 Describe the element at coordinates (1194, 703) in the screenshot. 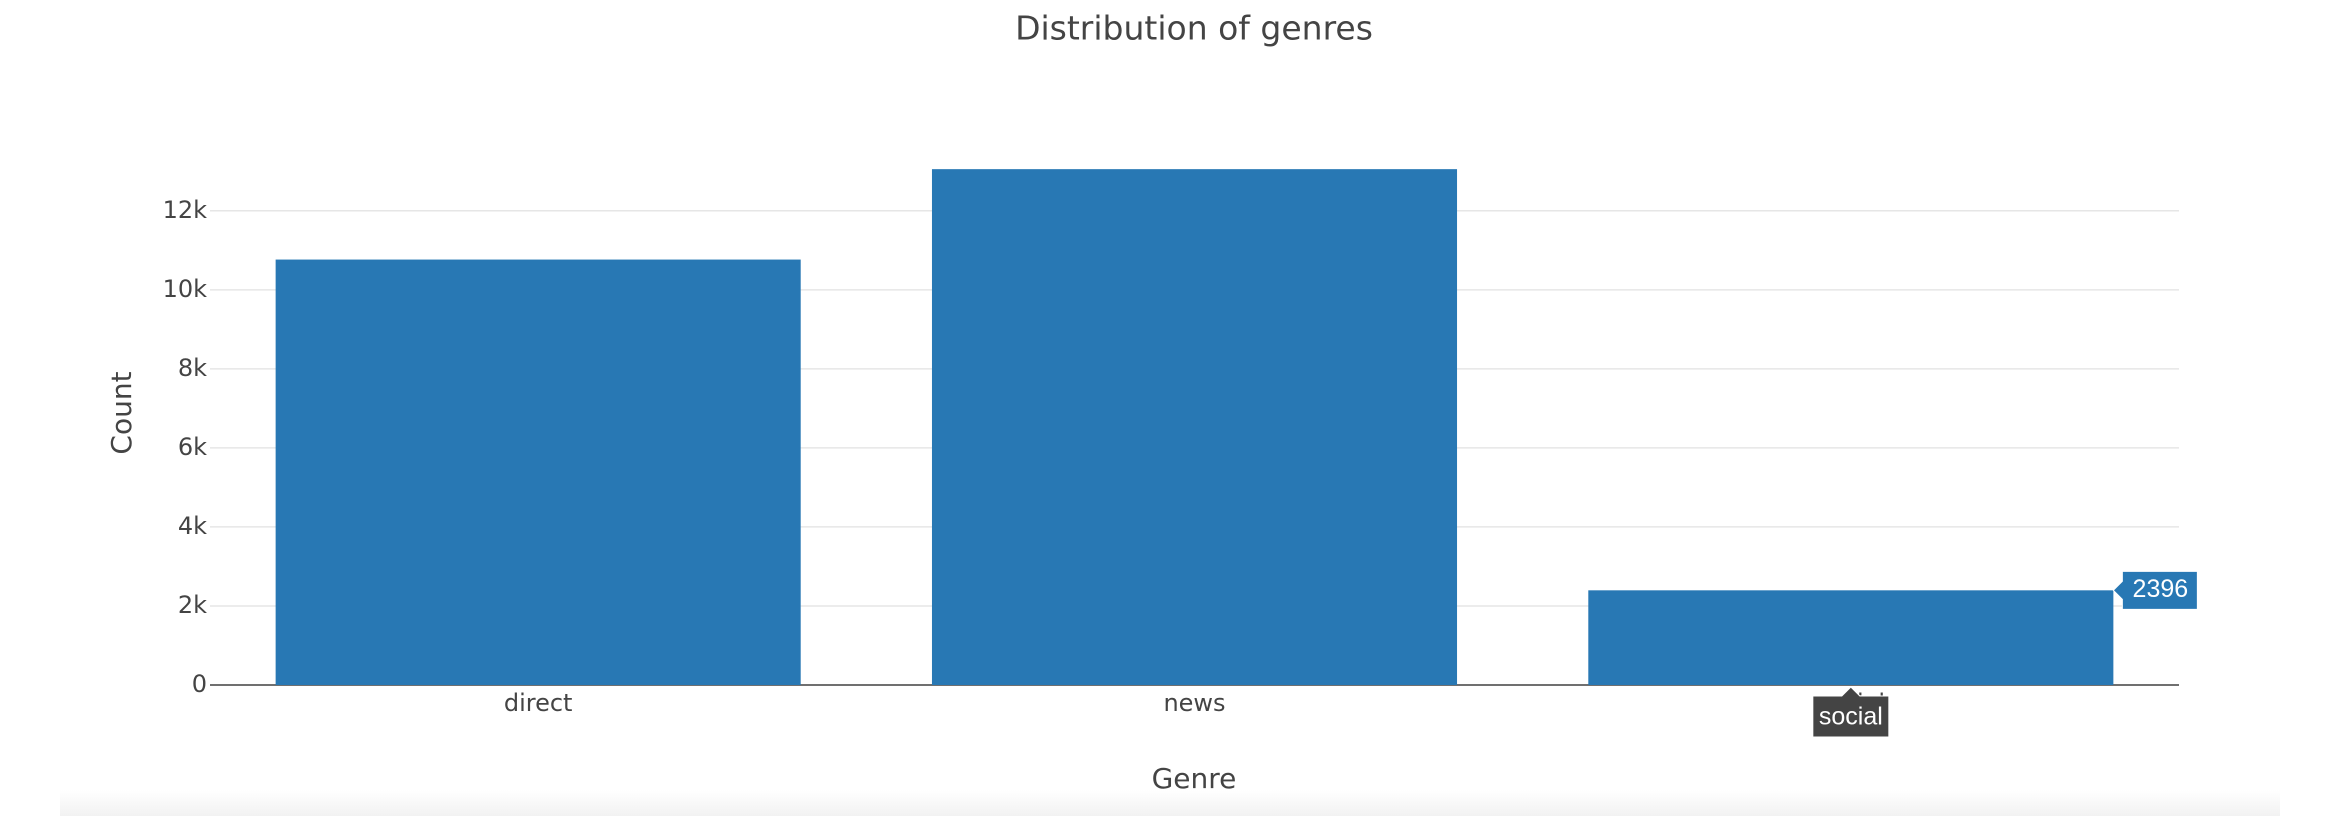

I see `x-tick-label: news` at that location.